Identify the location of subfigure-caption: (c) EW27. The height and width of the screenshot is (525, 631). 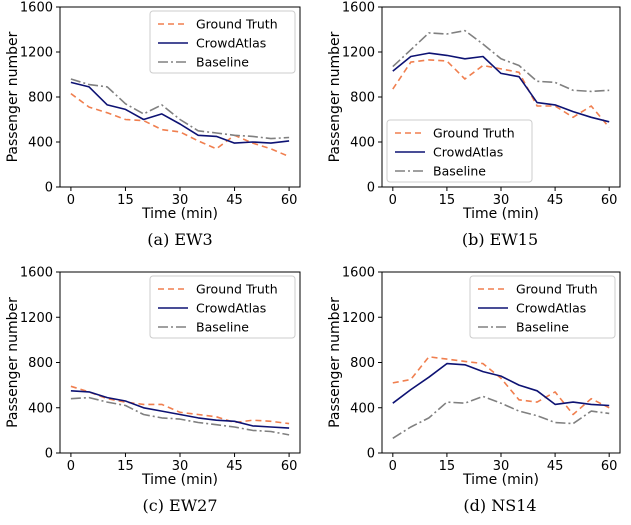
(179, 505).